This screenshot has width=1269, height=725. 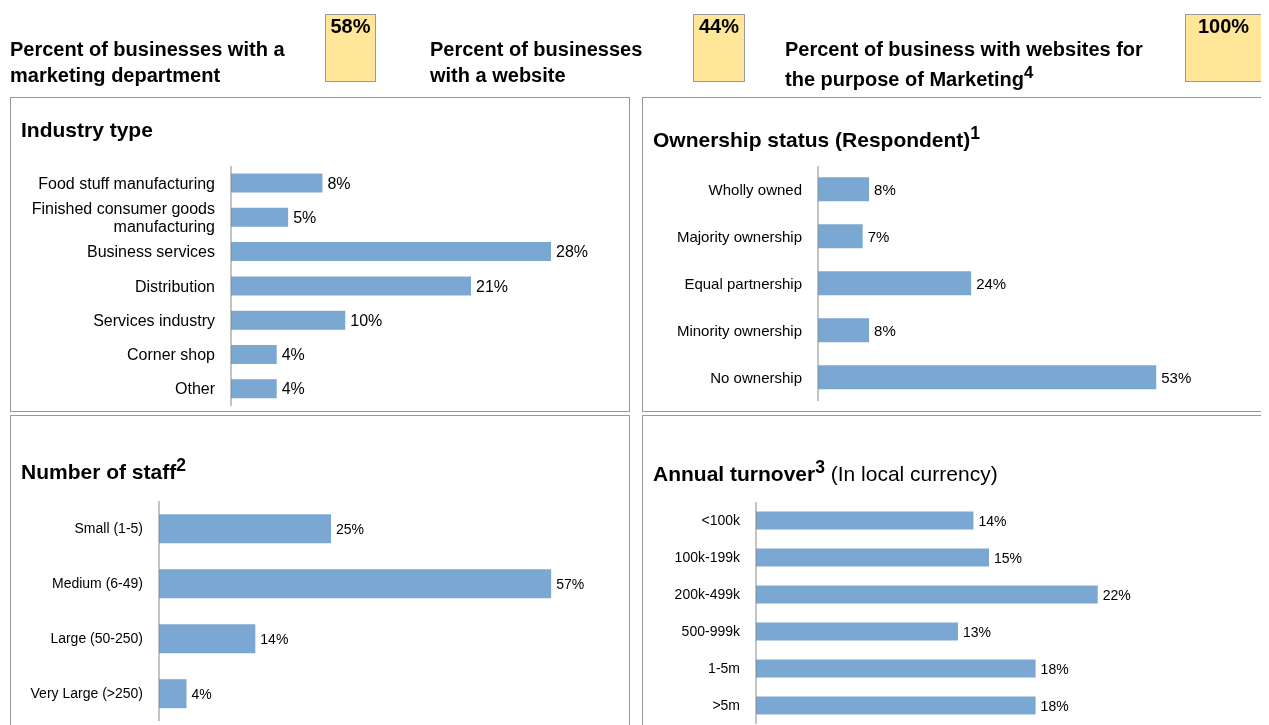 I want to click on y-tick-label: Equal partnership, so click(x=743, y=283).